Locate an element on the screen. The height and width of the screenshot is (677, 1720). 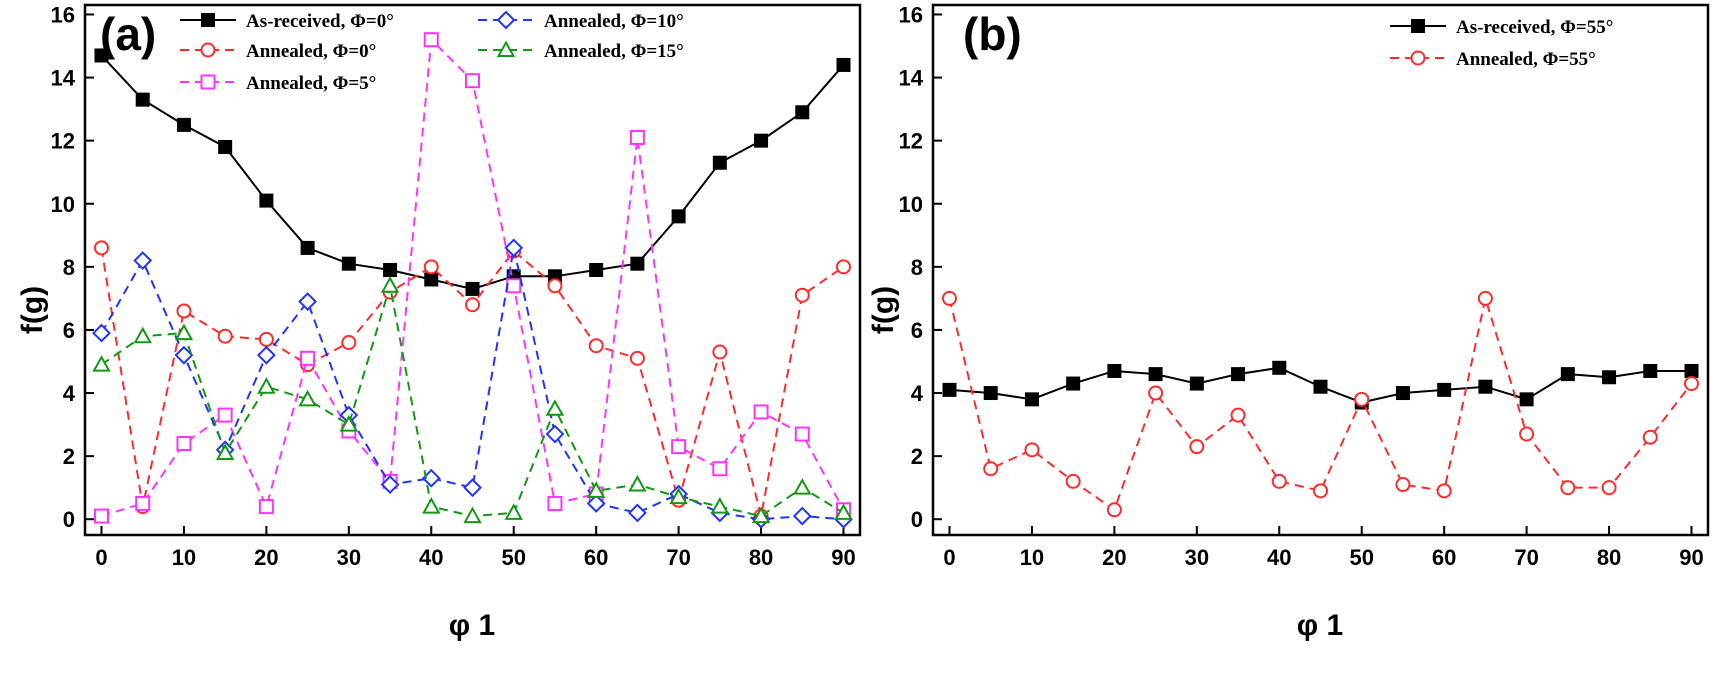
x-tick-label-b-20: 20 is located at coordinates (1114, 557).